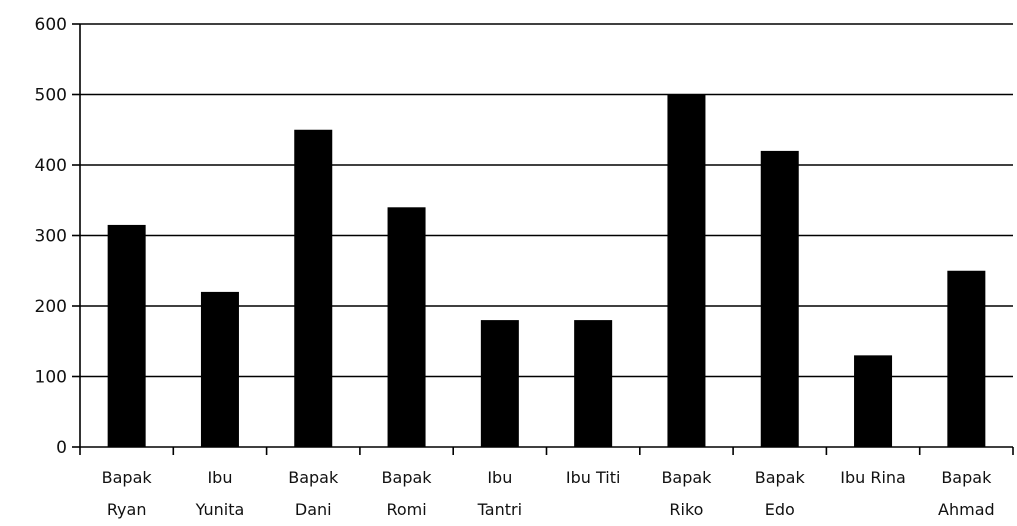  I want to click on x-category-label-3: Bapak Romi, so click(407, 493).